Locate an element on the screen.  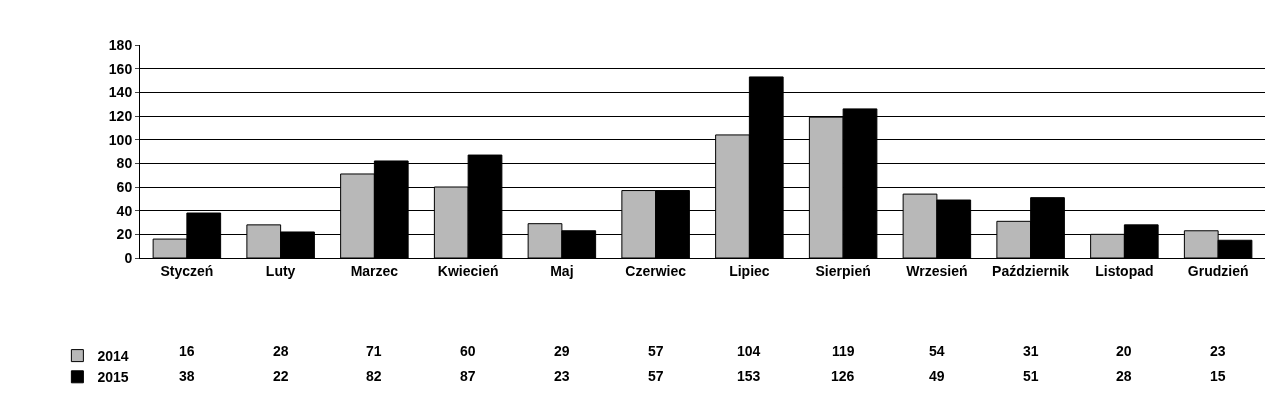
data-label: 71 is located at coordinates (374, 351).